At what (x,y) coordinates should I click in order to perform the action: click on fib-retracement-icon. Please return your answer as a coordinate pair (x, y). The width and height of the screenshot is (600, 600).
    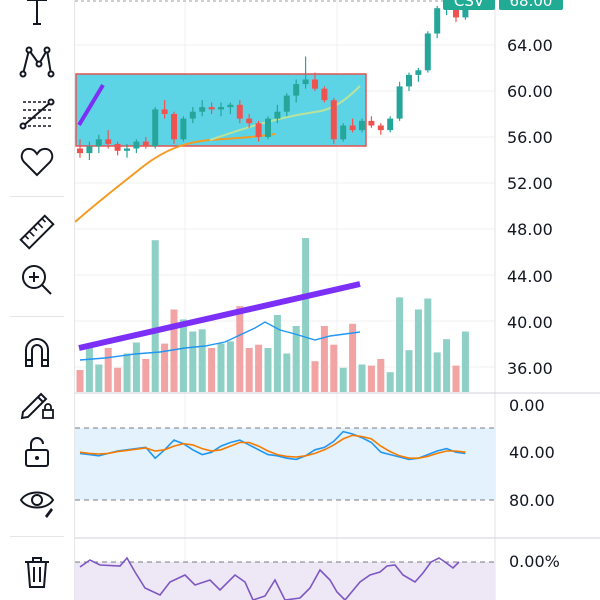
    Looking at the image, I should click on (37, 112).